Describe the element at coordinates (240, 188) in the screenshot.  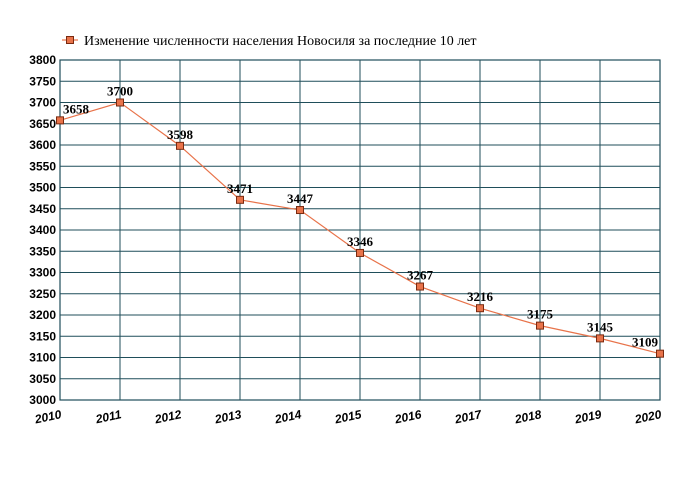
I see `data-label: 3471` at that location.